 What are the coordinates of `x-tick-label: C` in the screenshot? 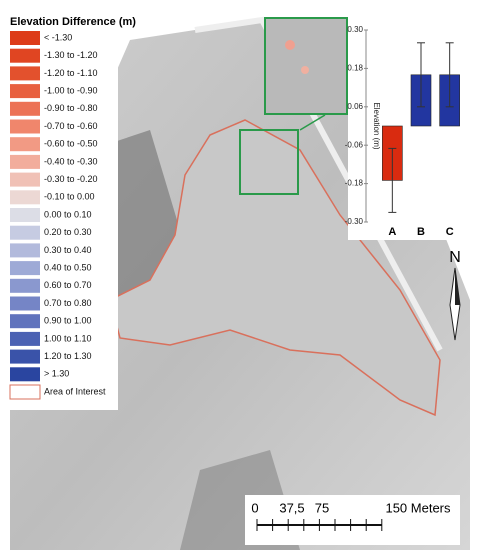 It's located at (450, 232).